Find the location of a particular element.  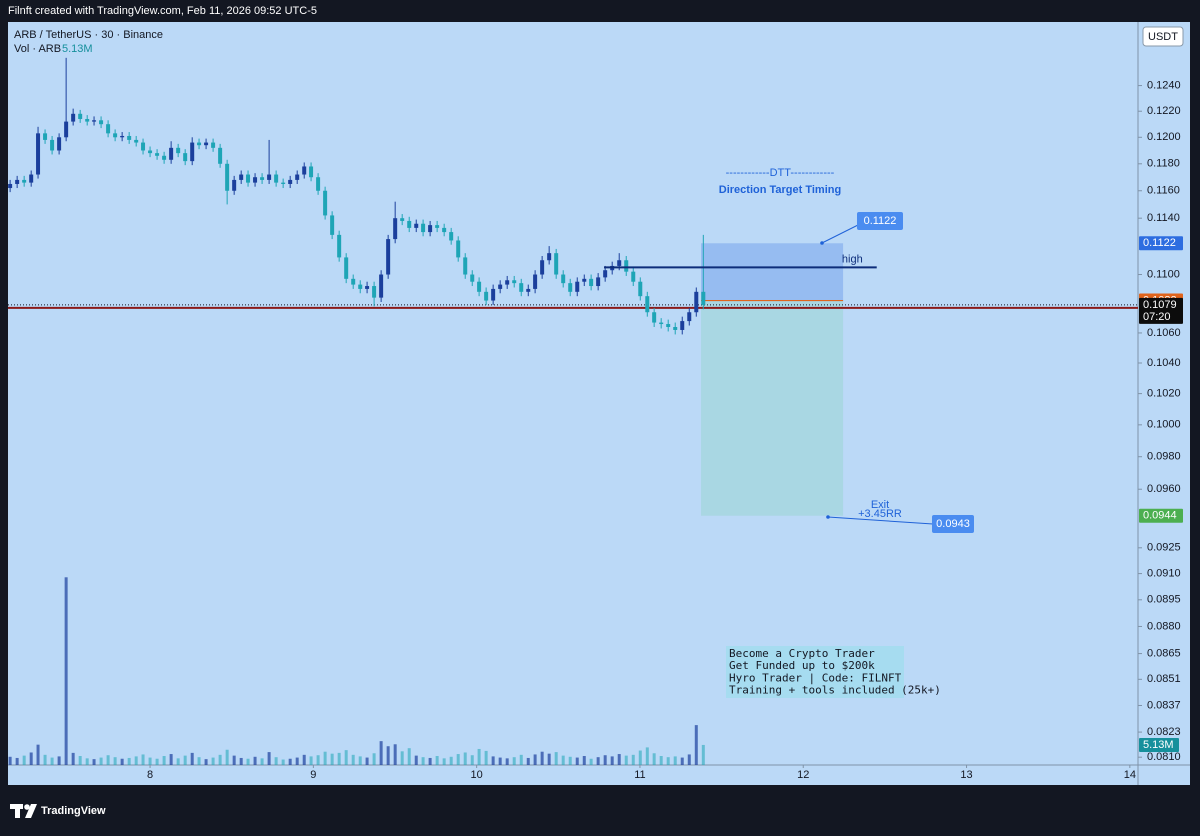

currency-button is located at coordinates (1163, 36).